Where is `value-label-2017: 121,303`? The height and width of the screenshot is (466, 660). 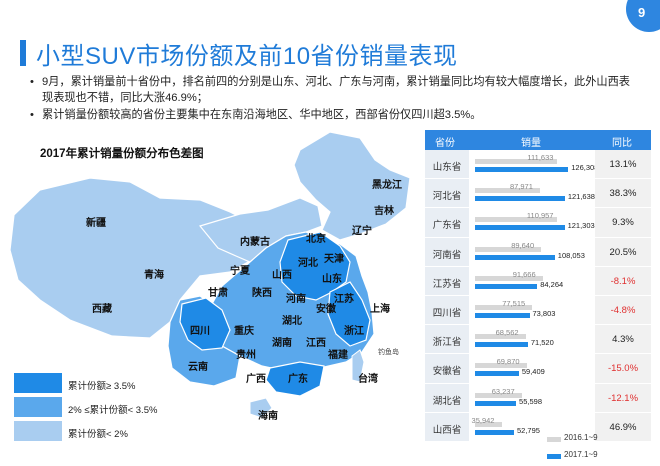 value-label-2017: 121,303 is located at coordinates (581, 226).